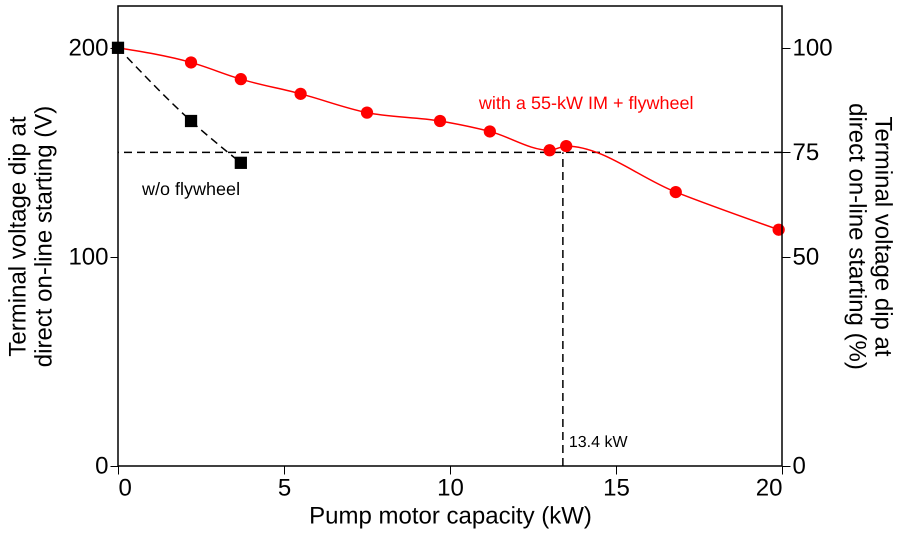  I want to click on y2-tick-label: 100, so click(812, 48).